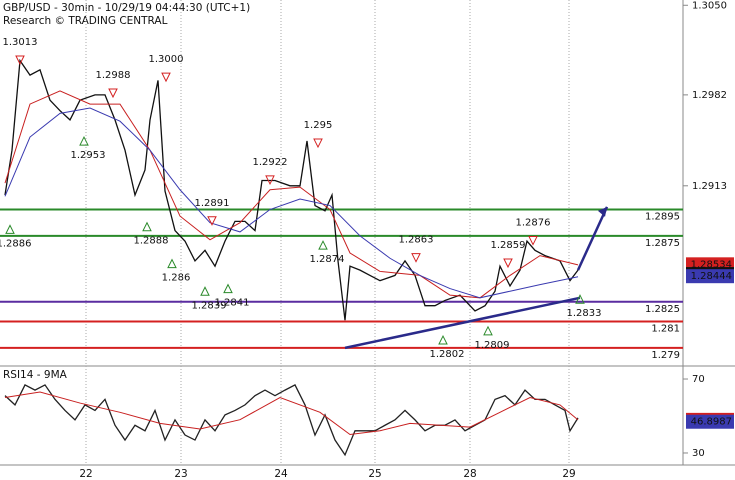 The width and height of the screenshot is (735, 480). What do you see at coordinates (212, 203) in the screenshot?
I see `annotation-label: 1.2891` at bounding box center [212, 203].